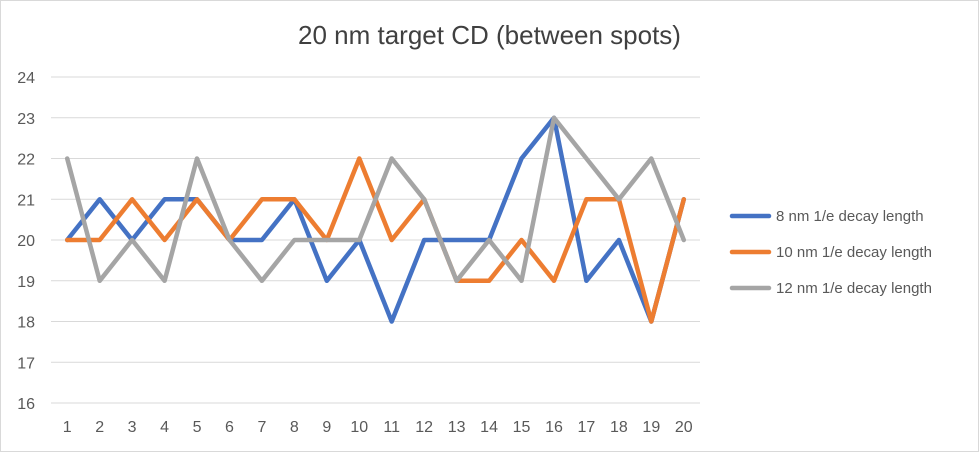 The height and width of the screenshot is (452, 979). I want to click on x-tick-label: 19, so click(651, 427).